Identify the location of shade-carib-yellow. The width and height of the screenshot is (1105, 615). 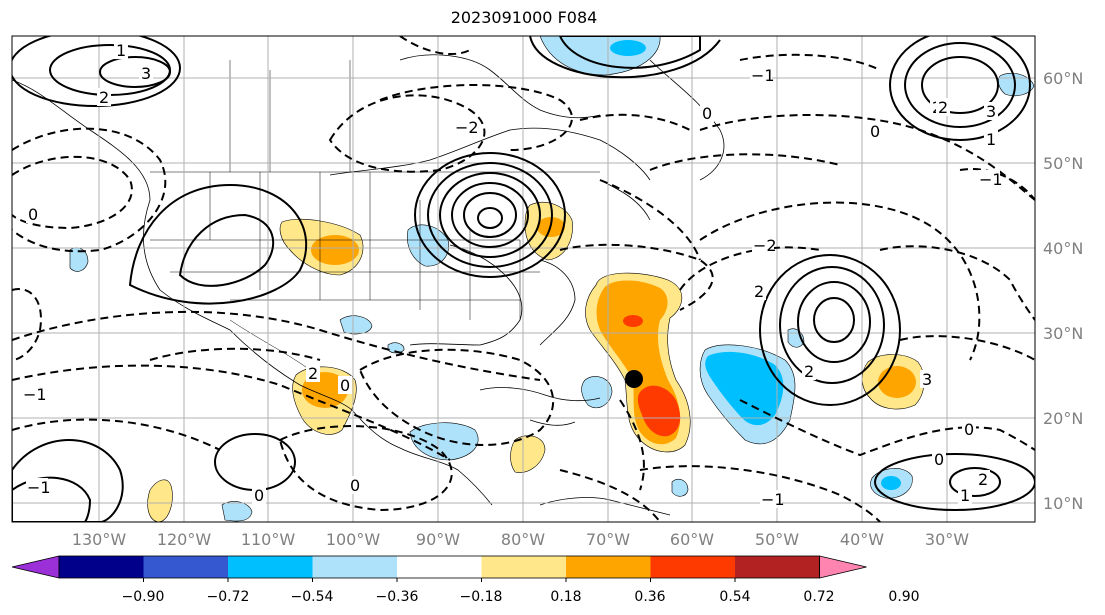
(528, 454).